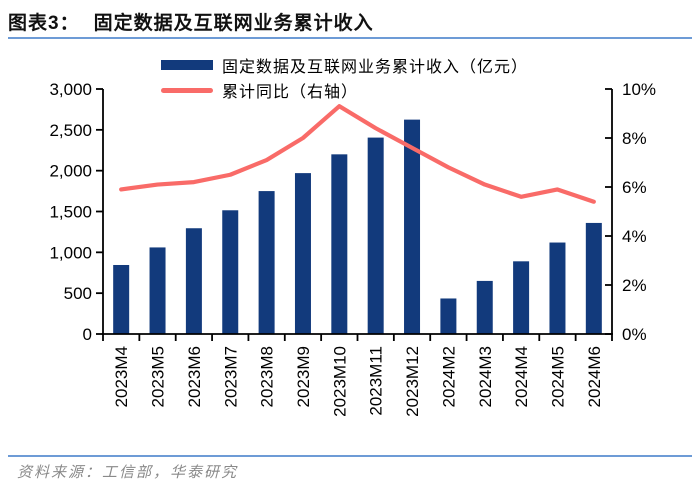 This screenshot has width=700, height=492. Describe the element at coordinates (157, 290) in the screenshot. I see `bar-2023M5` at that location.